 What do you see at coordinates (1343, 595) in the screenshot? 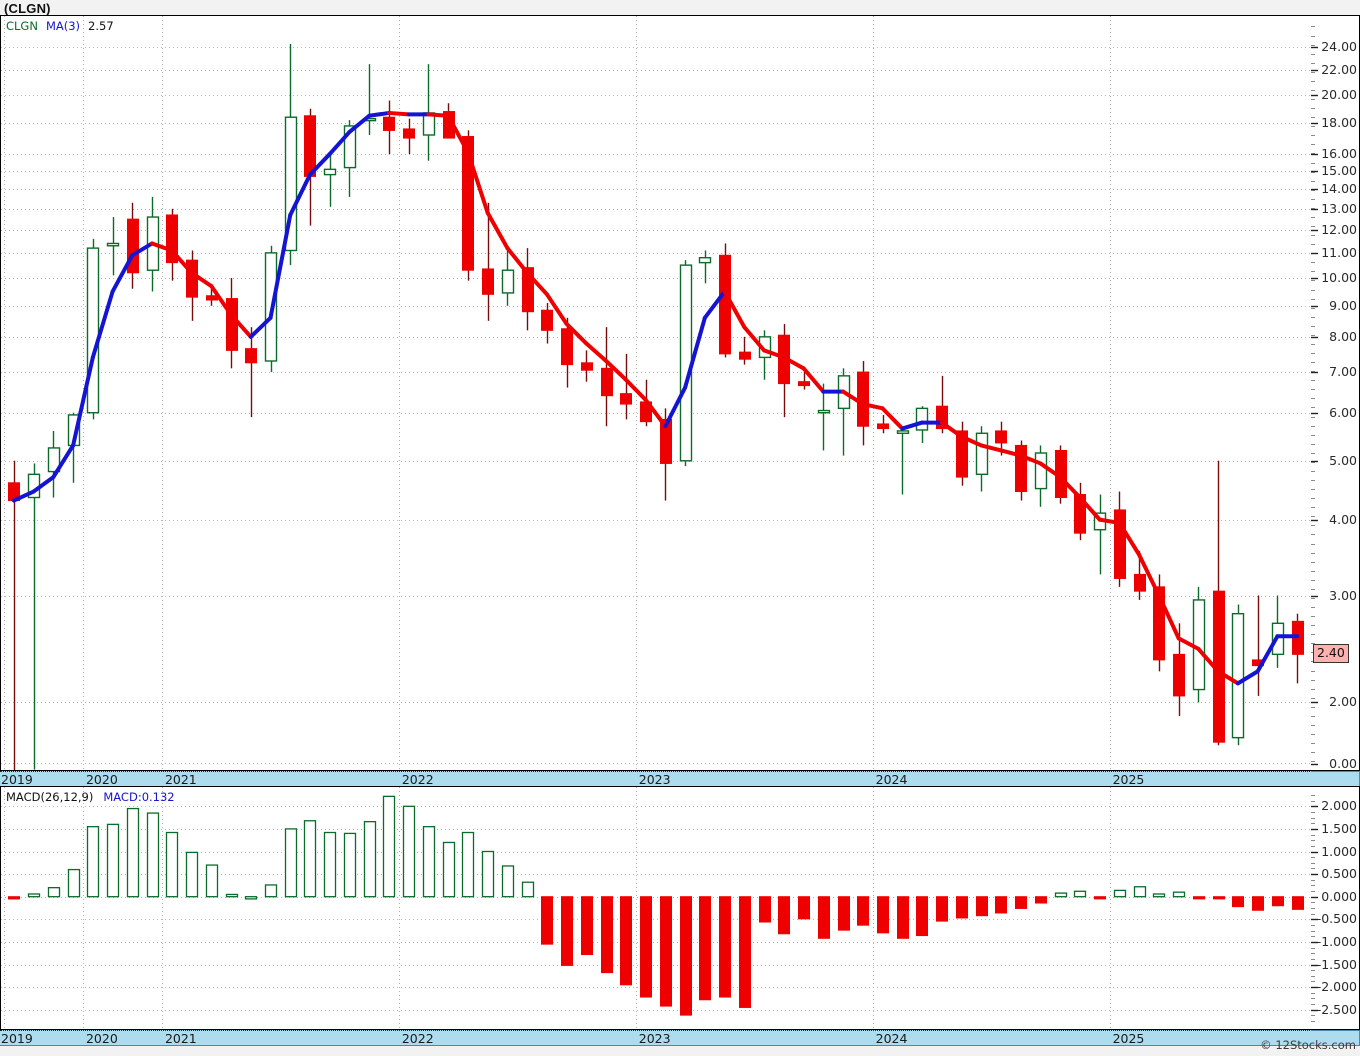
I see `price-y-tick-label: 3.00` at bounding box center [1343, 595].